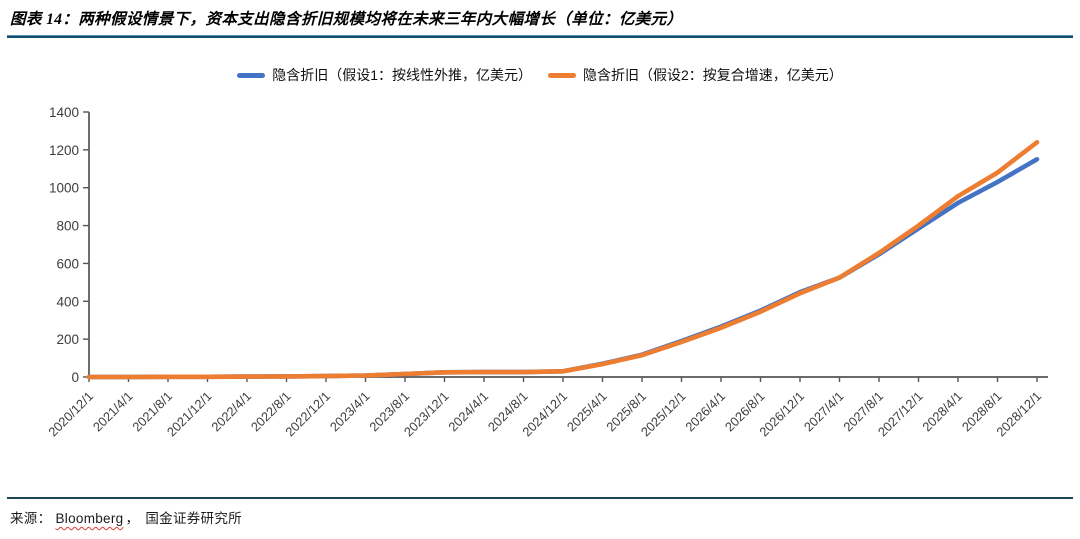  What do you see at coordinates (70, 414) in the screenshot?
I see `x-axis-tick-label: 2020/12/1` at bounding box center [70, 414].